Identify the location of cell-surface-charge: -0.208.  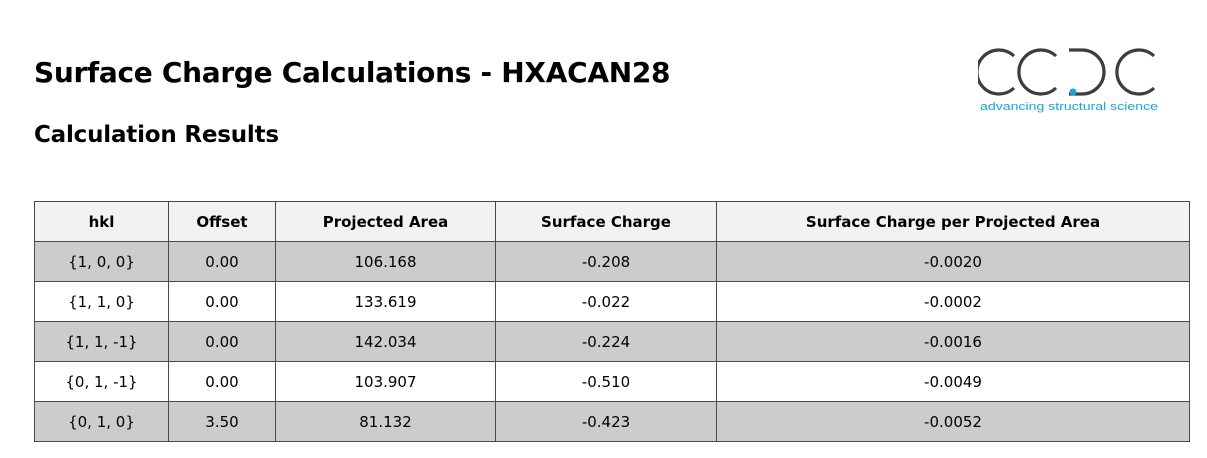
(606, 261).